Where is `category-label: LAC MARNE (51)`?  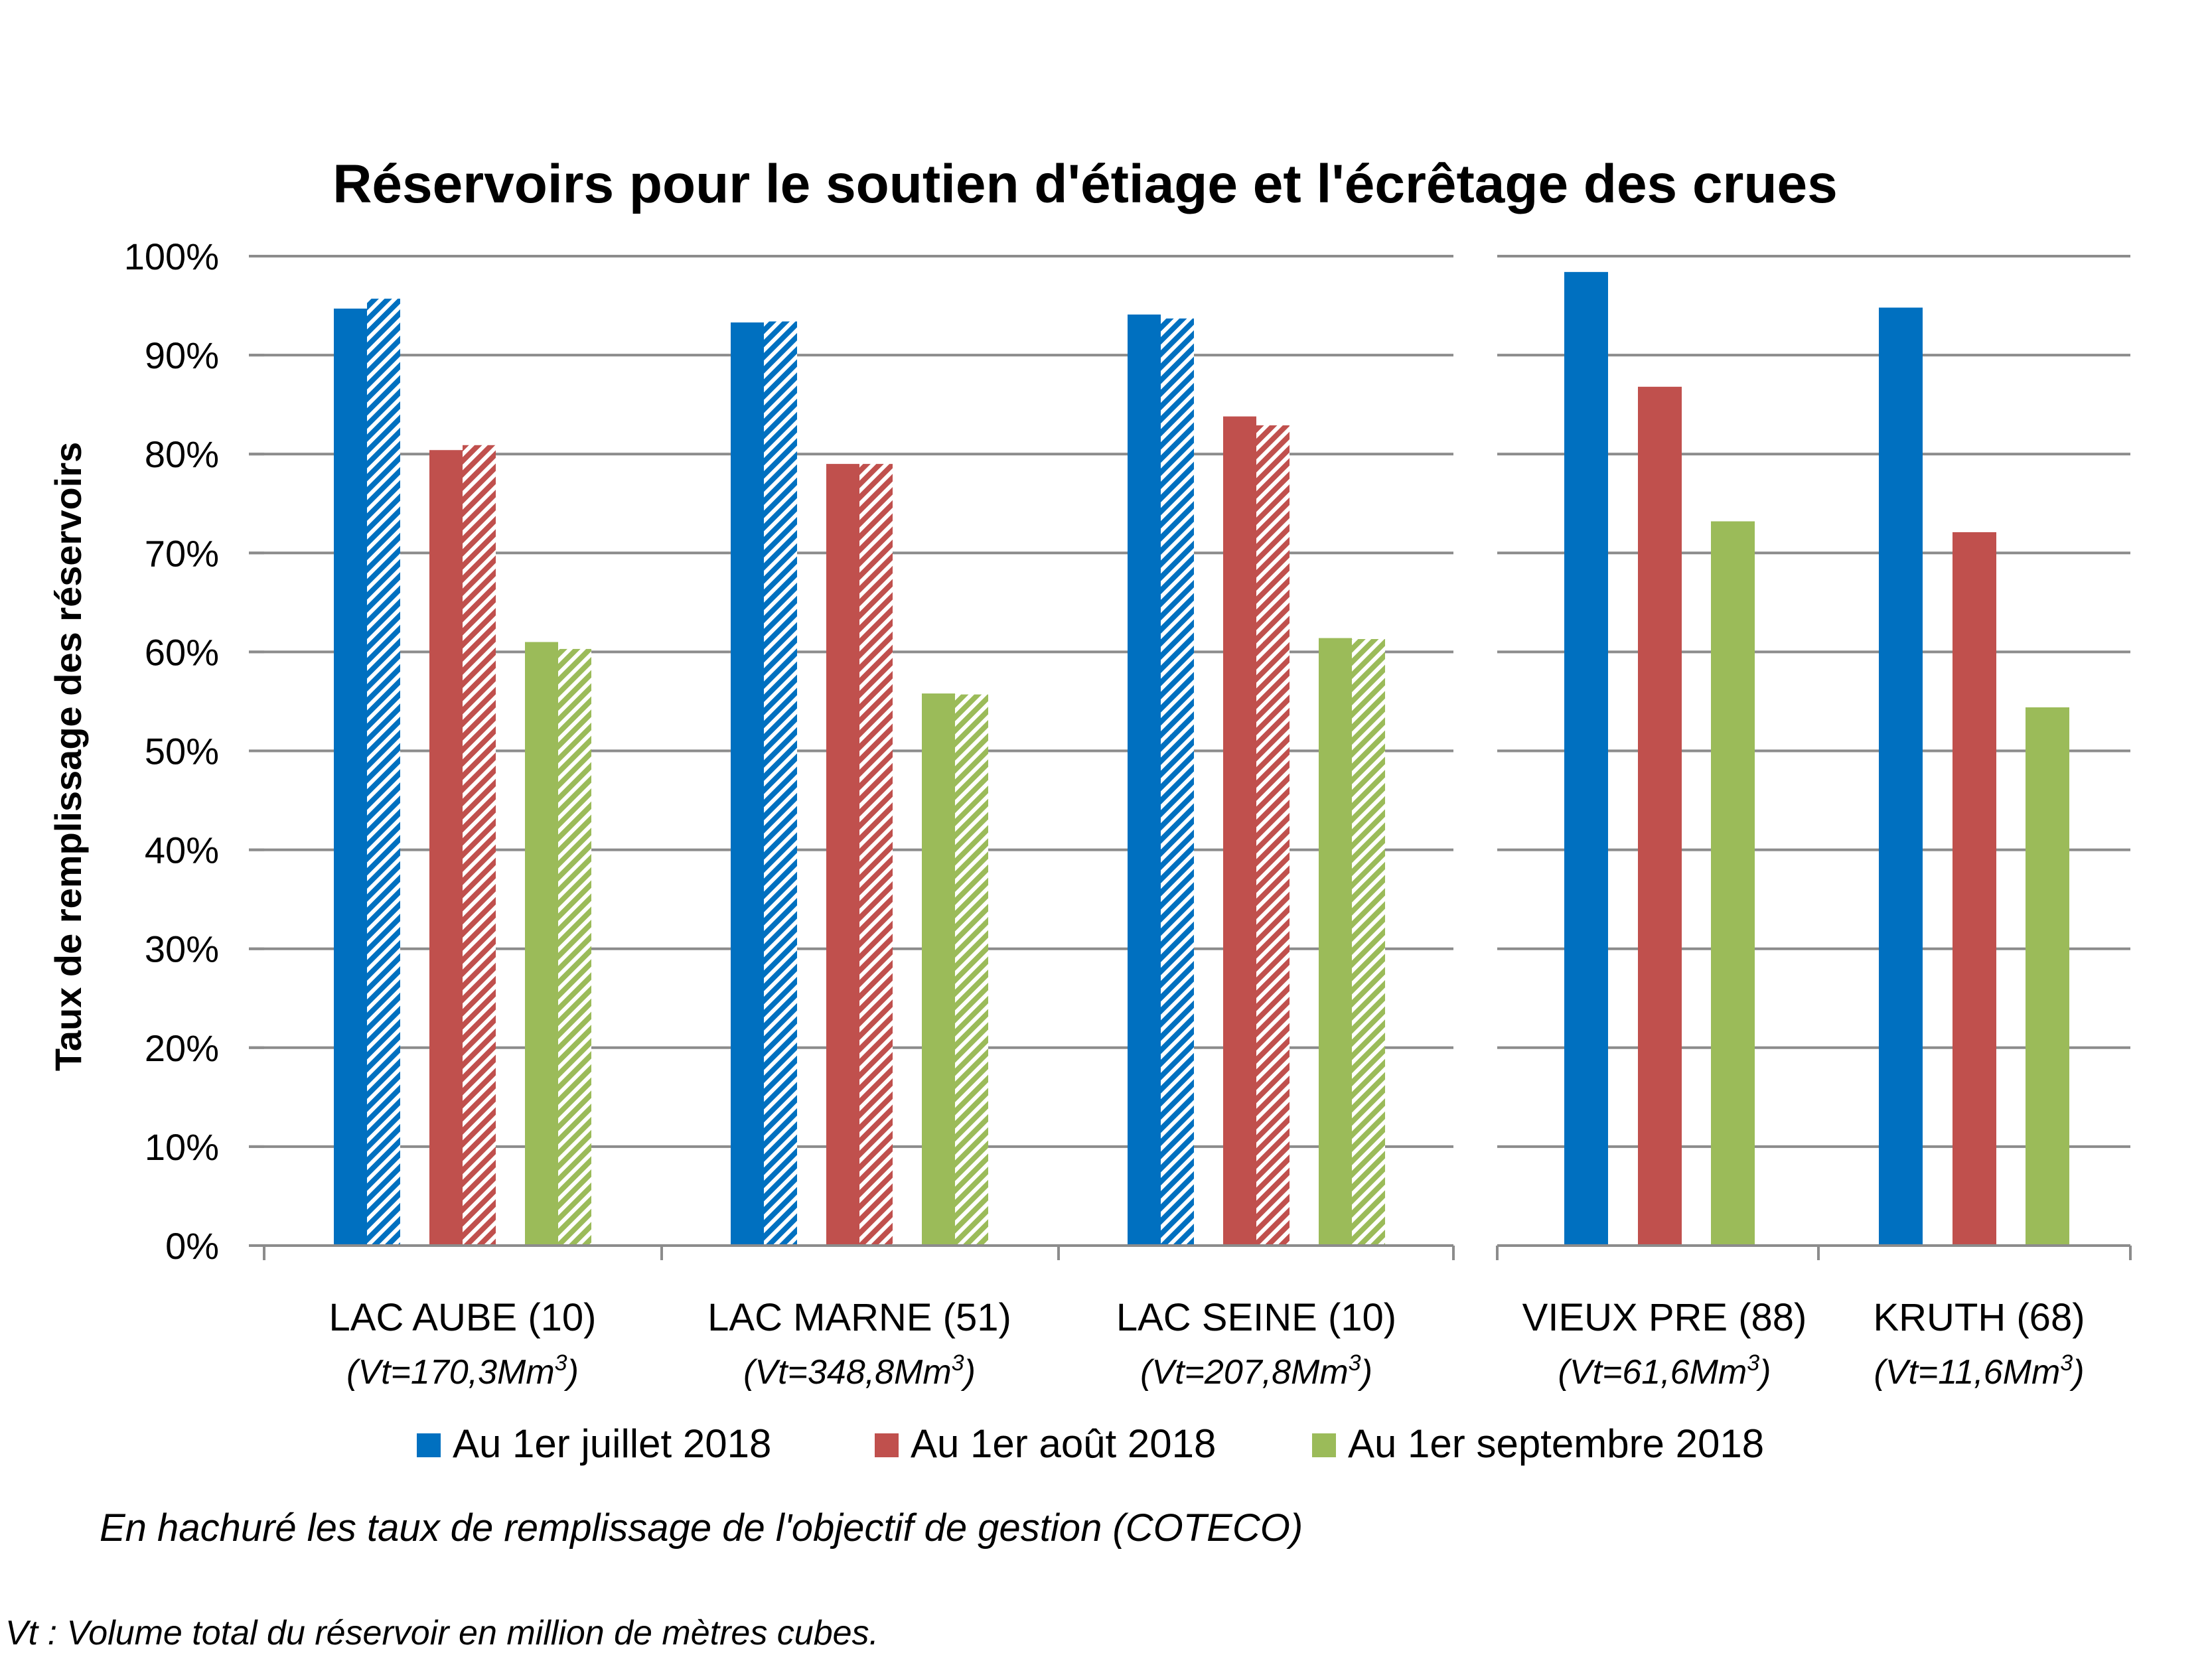
category-label: LAC MARNE (51) is located at coordinates (859, 1317).